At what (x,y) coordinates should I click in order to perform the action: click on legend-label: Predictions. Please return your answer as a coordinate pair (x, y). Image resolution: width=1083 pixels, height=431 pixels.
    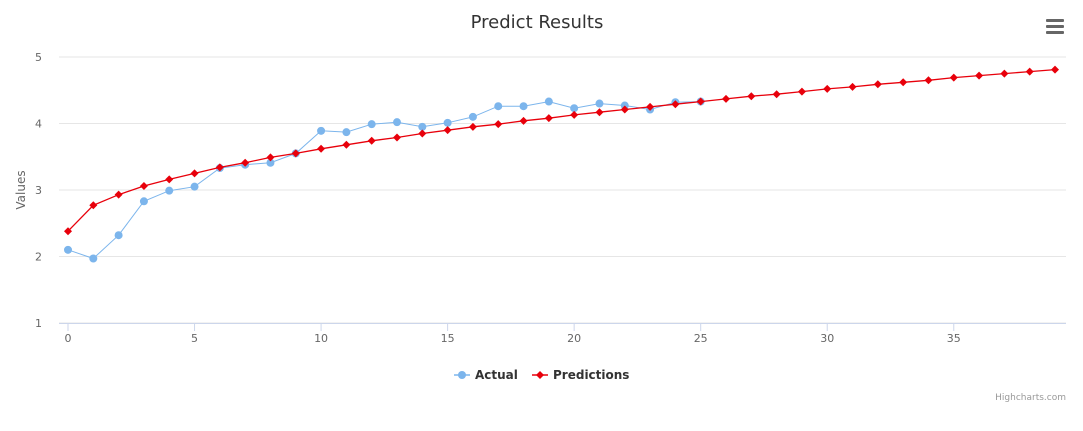
    Looking at the image, I should click on (591, 375).